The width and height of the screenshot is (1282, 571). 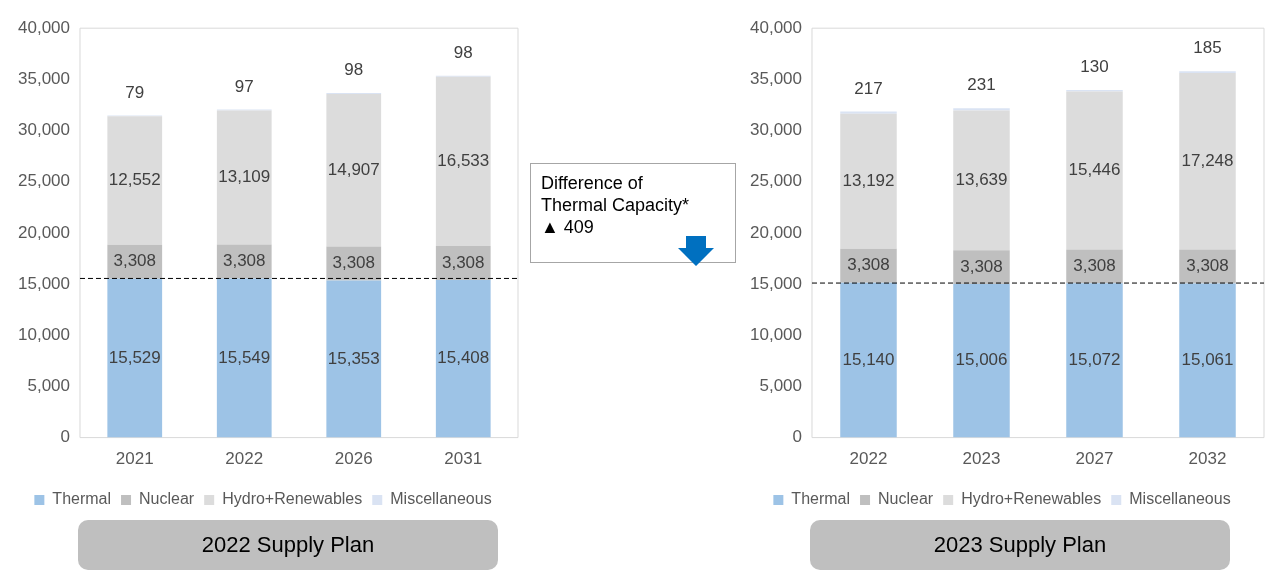 What do you see at coordinates (868, 88) in the screenshot?
I see `data-label: 217` at bounding box center [868, 88].